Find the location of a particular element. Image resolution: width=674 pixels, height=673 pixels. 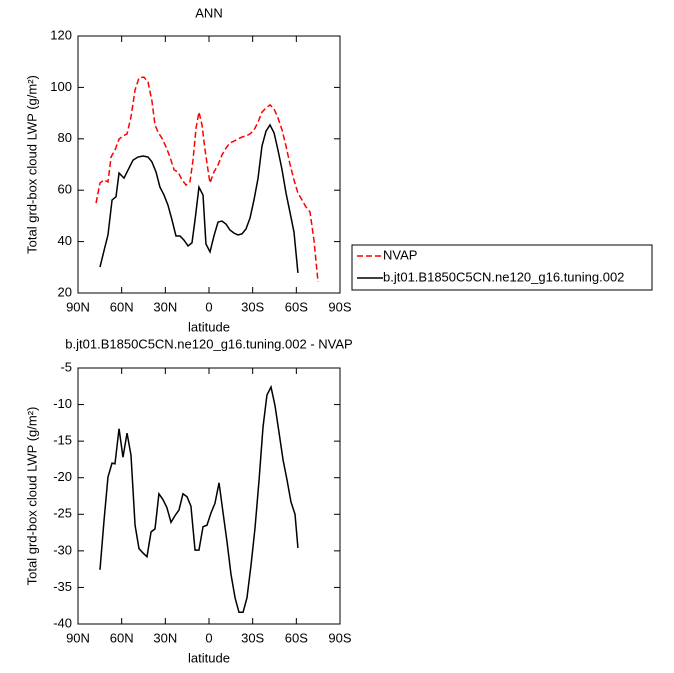

y-tick-label: 60 is located at coordinates (65, 189).